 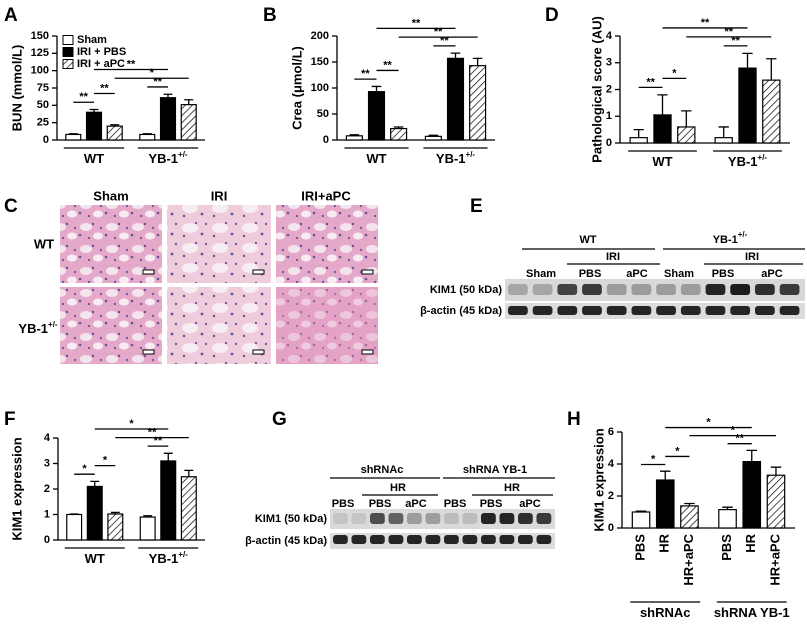 I want to click on panel-letter: E, so click(x=476, y=206).